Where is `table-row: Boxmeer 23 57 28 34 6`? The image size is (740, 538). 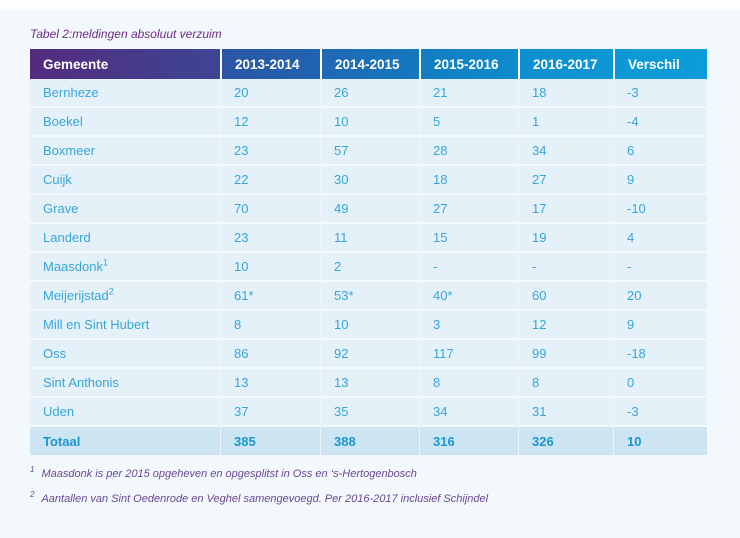
table-row: Boxmeer 23 57 28 34 6 is located at coordinates (368, 151).